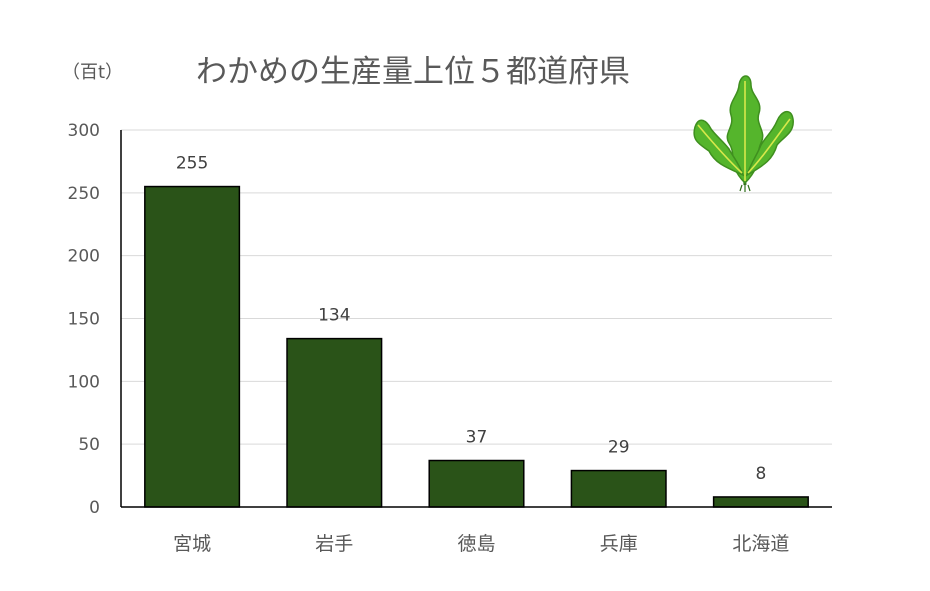 The width and height of the screenshot is (930, 591). Describe the element at coordinates (720, 149) in the screenshot. I see `seaweed-vein-left` at that location.